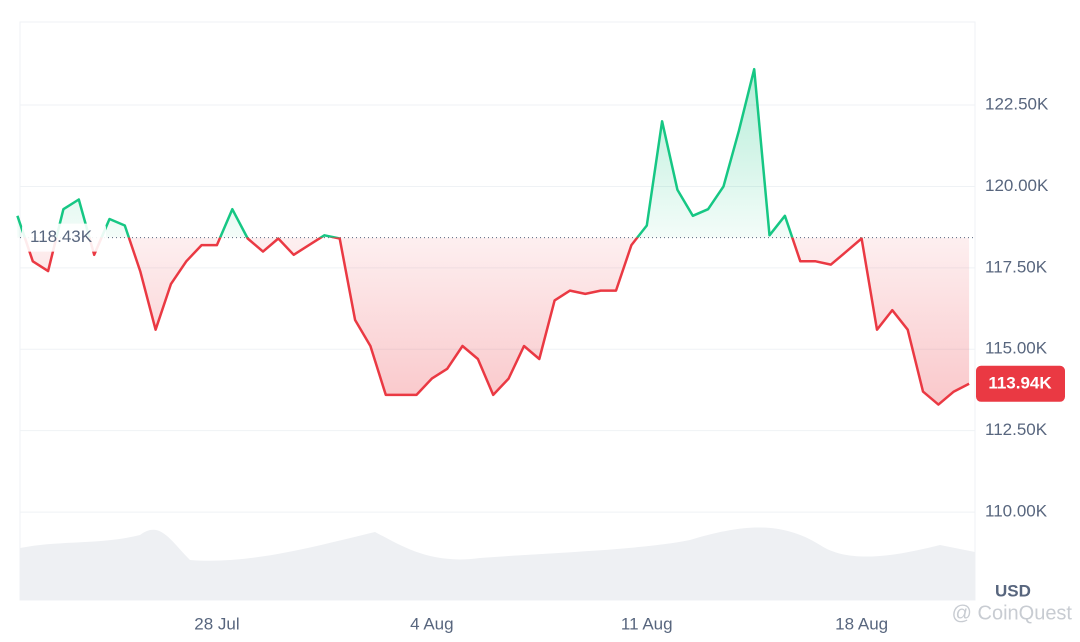  I want to click on y-tick-label: 122.50K, so click(1017, 104).